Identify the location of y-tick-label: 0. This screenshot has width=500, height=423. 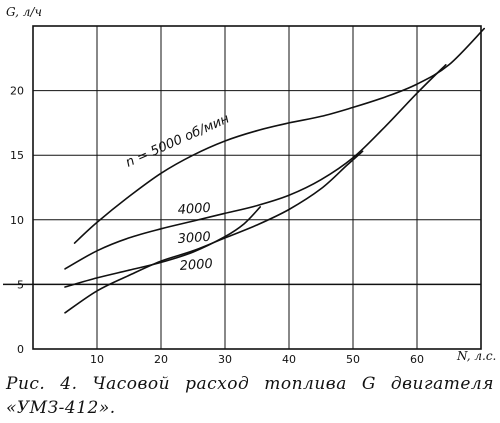
(20, 349).